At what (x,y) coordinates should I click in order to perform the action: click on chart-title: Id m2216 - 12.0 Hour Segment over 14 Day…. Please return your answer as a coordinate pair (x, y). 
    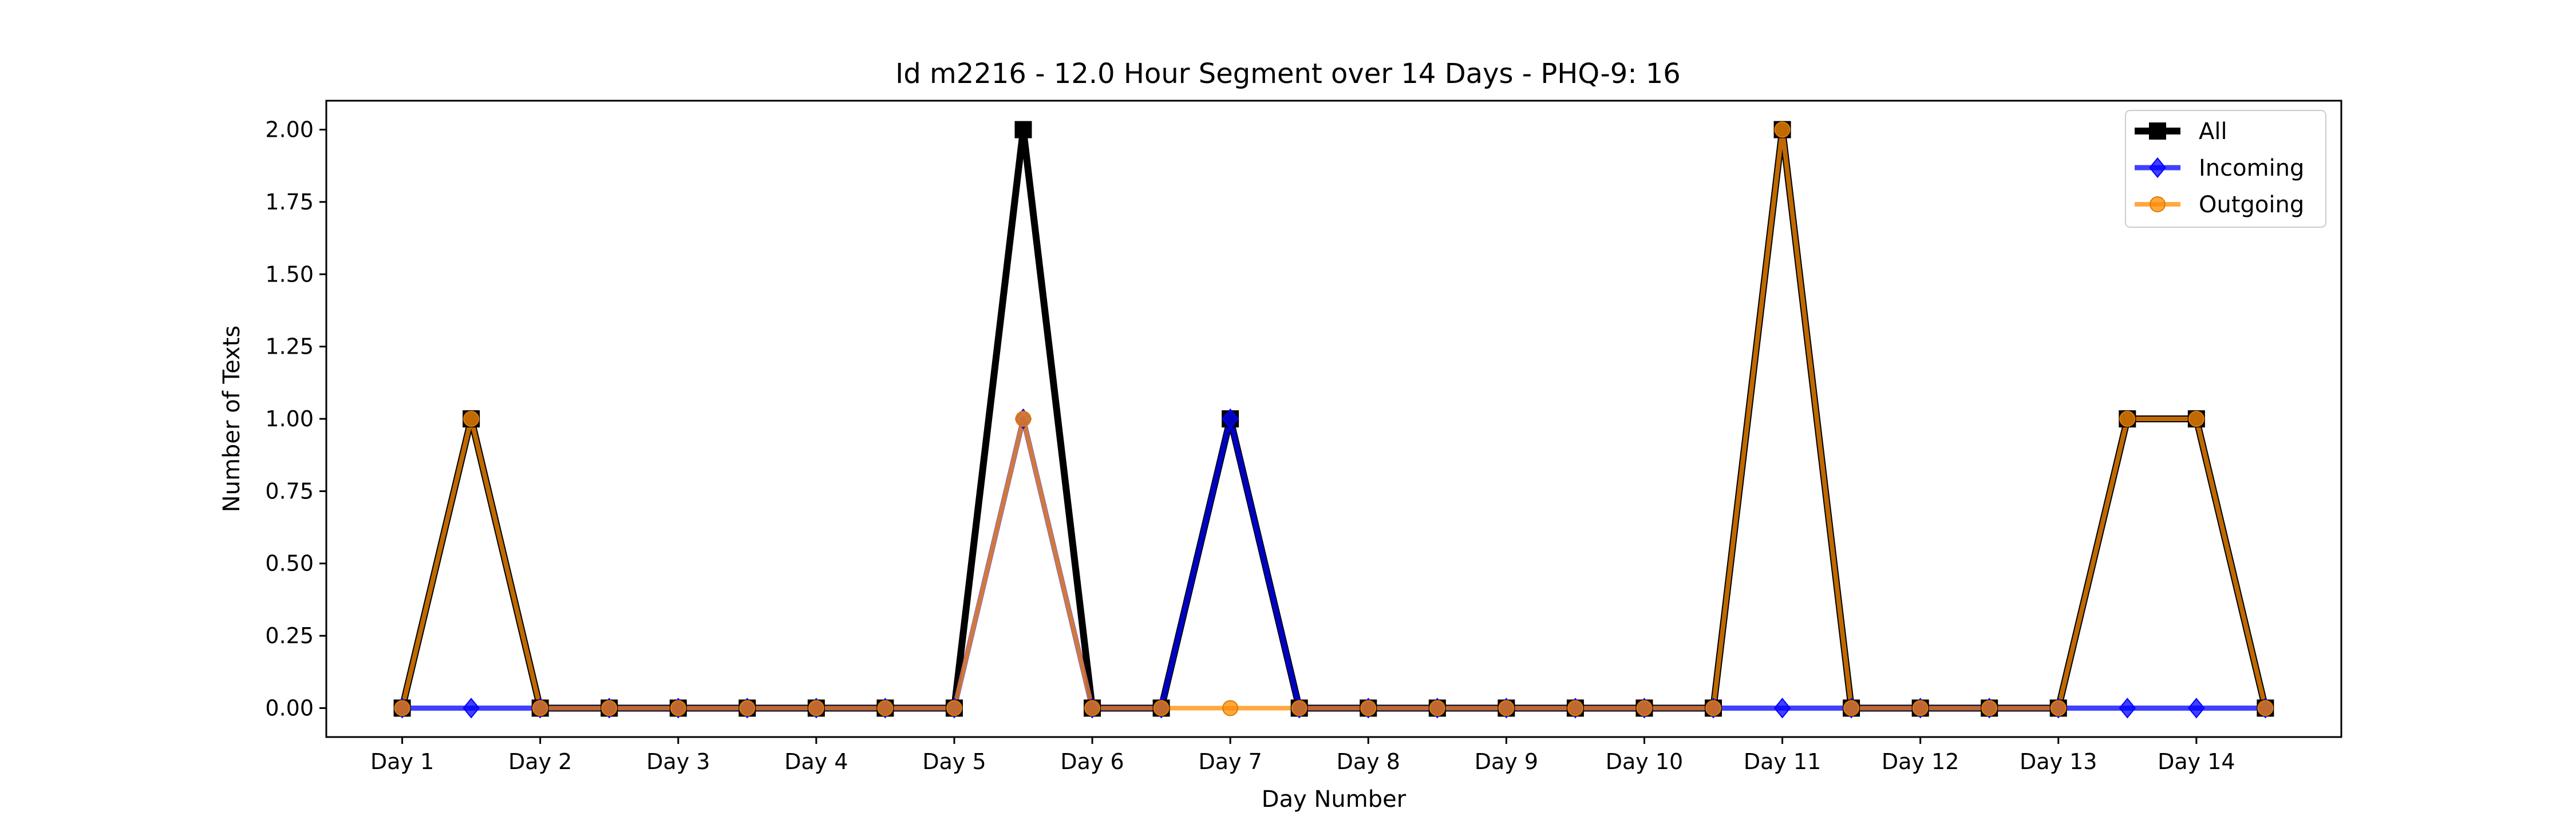
    Looking at the image, I should click on (1288, 74).